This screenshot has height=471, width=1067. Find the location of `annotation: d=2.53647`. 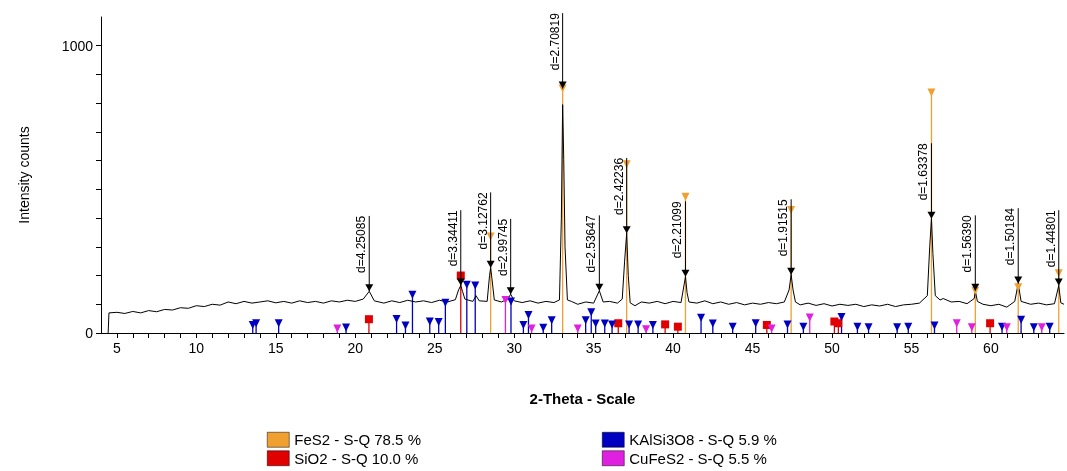

annotation: d=2.53647 is located at coordinates (591, 244).